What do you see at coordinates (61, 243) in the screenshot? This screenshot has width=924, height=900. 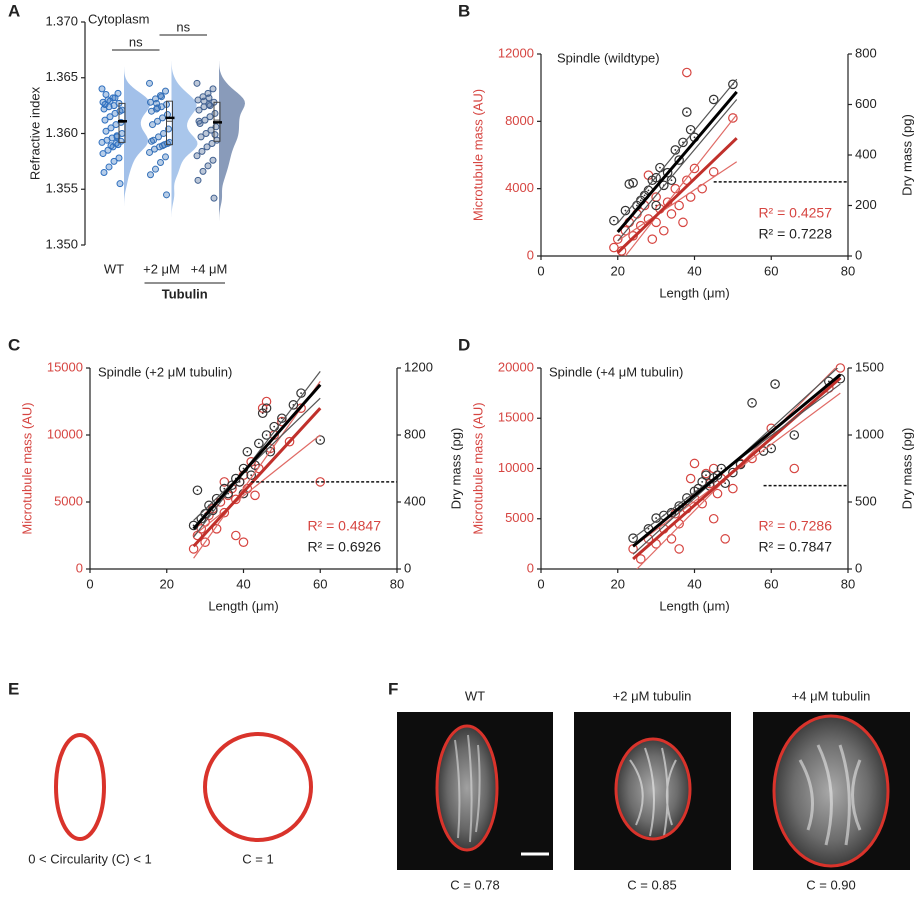 I see `y-tick-label: 1.350` at bounding box center [61, 243].